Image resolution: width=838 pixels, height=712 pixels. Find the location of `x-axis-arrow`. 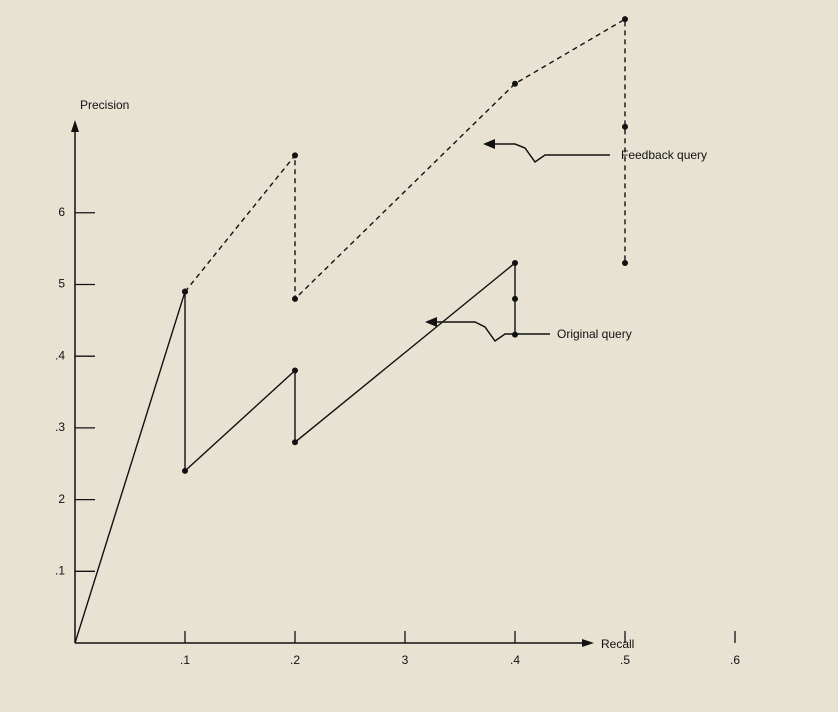

x-axis-arrow is located at coordinates (588, 643).